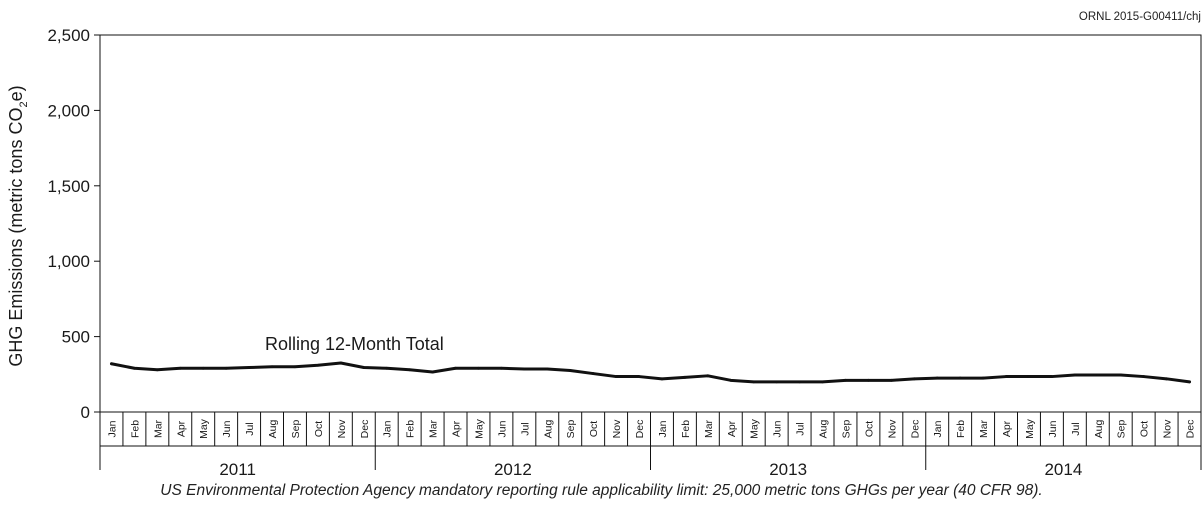 The image size is (1203, 507). What do you see at coordinates (354, 344) in the screenshot?
I see `series-annotation: Rolling 12-Month Total` at bounding box center [354, 344].